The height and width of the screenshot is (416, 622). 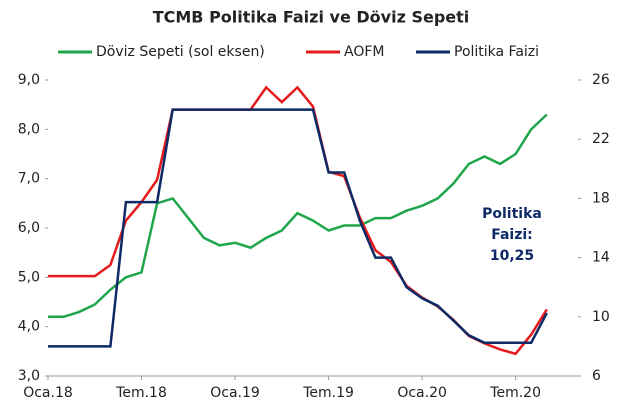 What do you see at coordinates (29, 179) in the screenshot?
I see `y-tick-label: 7,0` at bounding box center [29, 179].